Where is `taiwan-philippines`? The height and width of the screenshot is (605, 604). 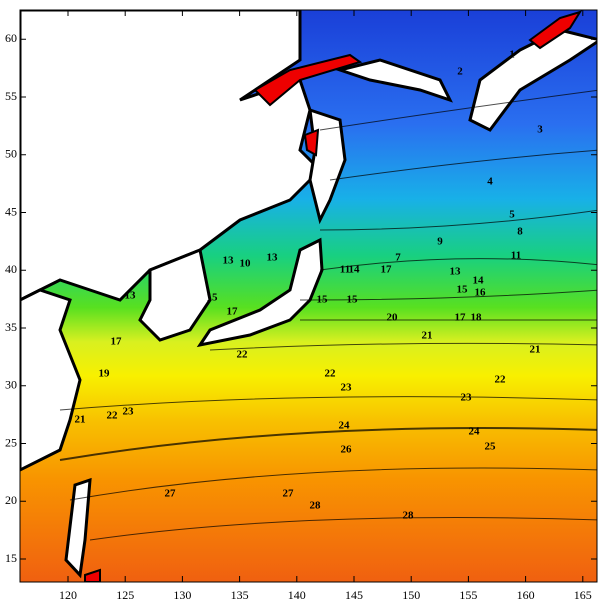 taiwan-philippines is located at coordinates (78, 528).